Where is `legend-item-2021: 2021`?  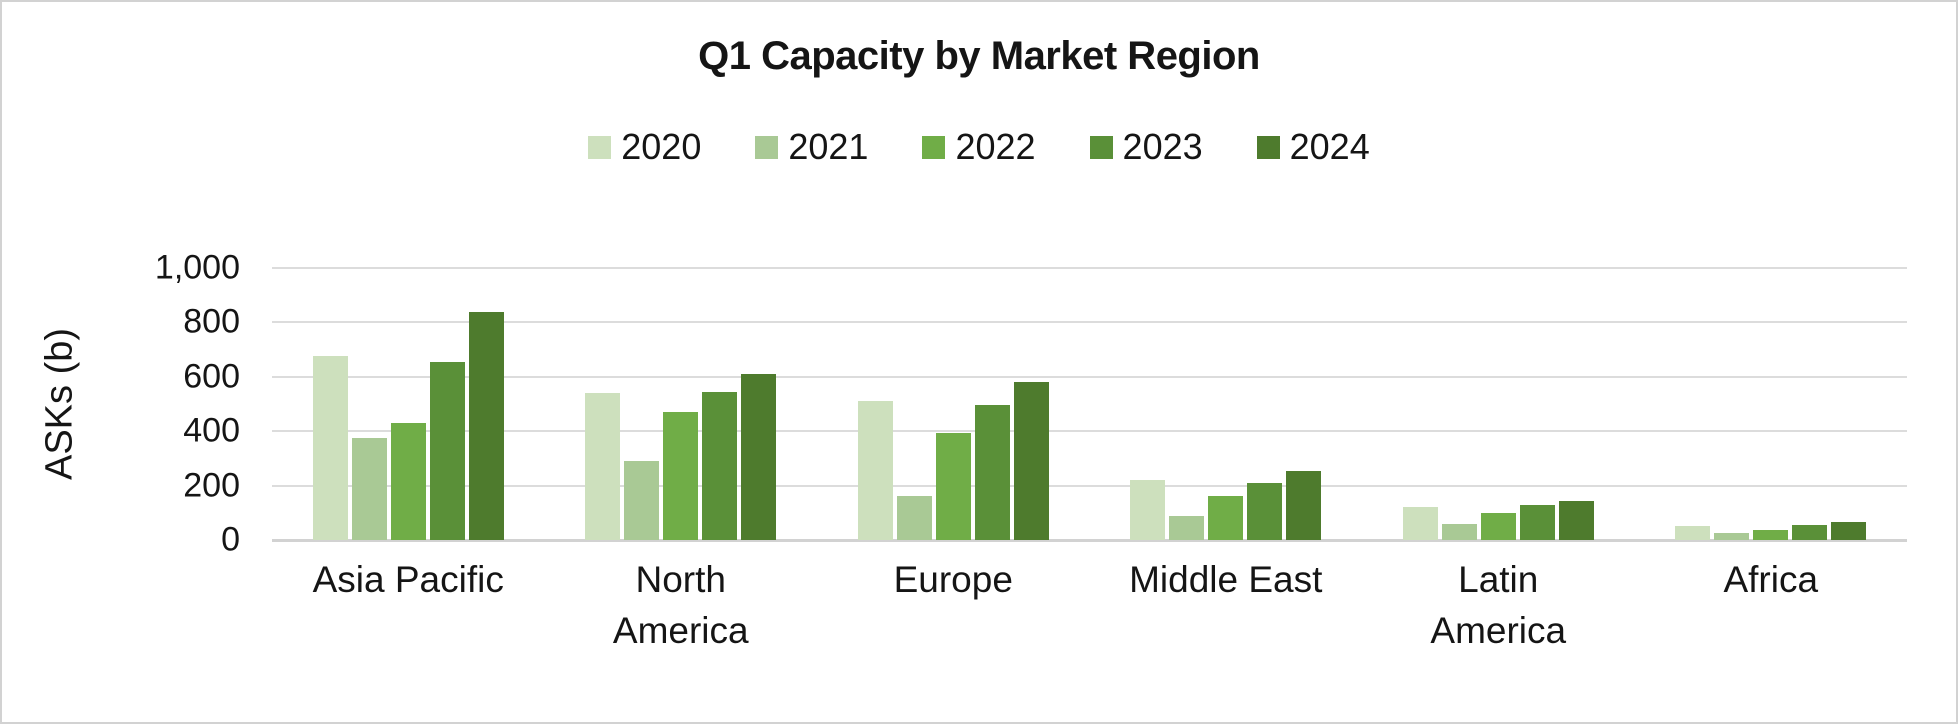 legend-item-2021: 2021 is located at coordinates (811, 147).